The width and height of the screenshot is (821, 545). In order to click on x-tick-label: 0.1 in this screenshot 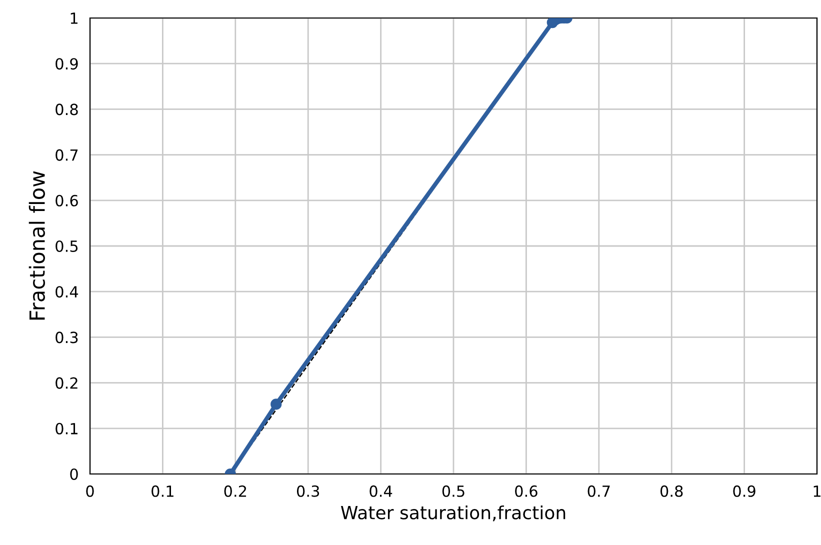, I will do `click(163, 491)`.